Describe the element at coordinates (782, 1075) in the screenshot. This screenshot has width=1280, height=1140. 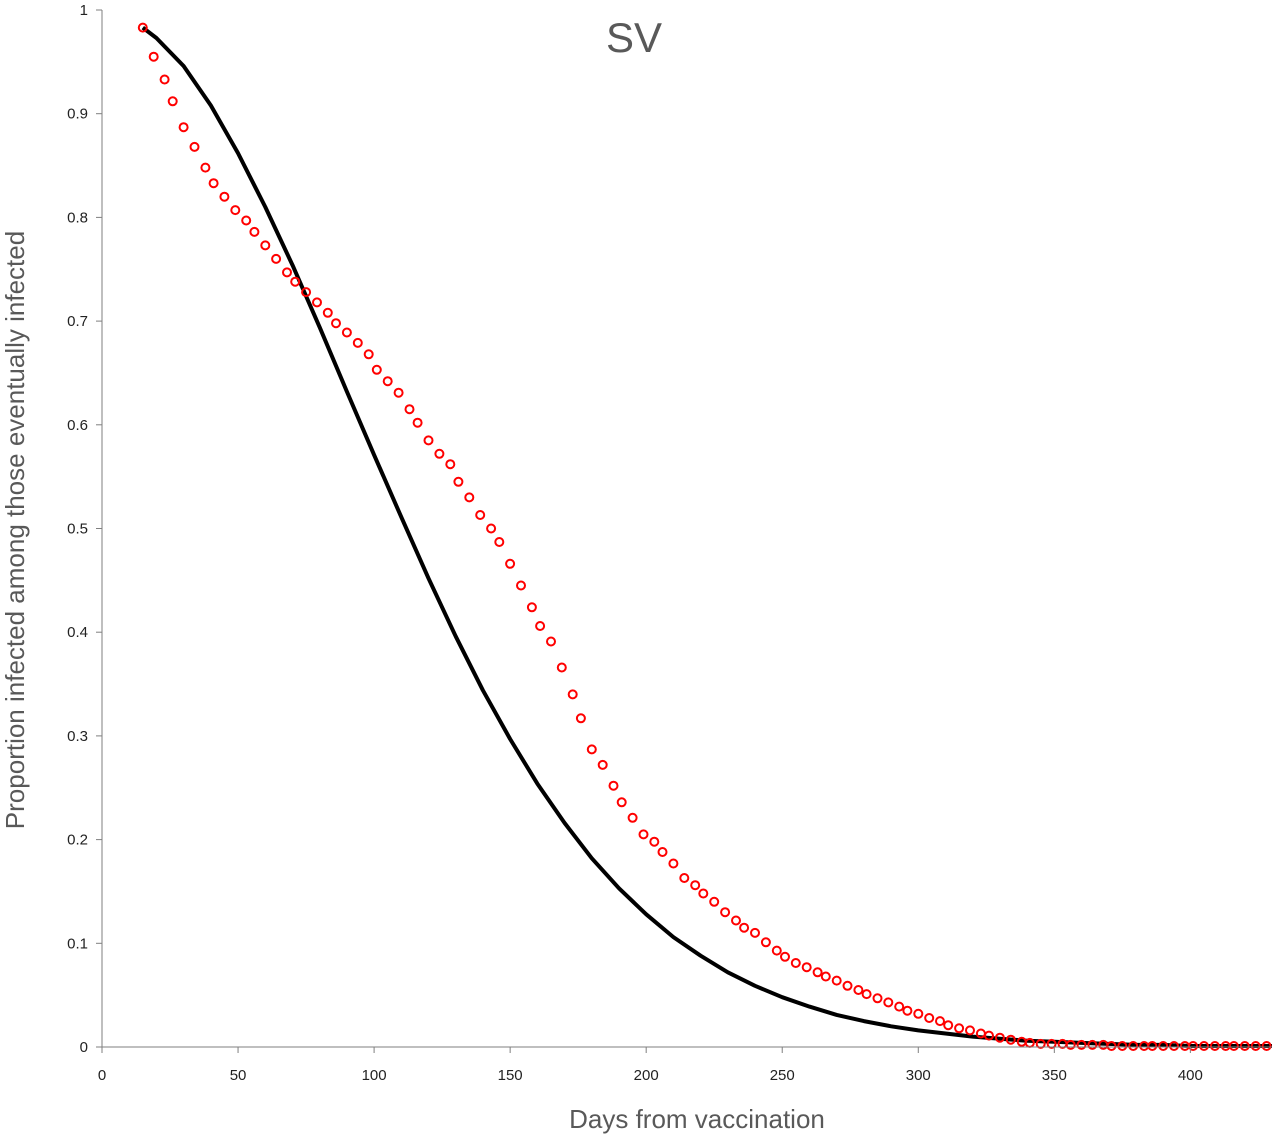
I see `x-tick-label: 250` at that location.